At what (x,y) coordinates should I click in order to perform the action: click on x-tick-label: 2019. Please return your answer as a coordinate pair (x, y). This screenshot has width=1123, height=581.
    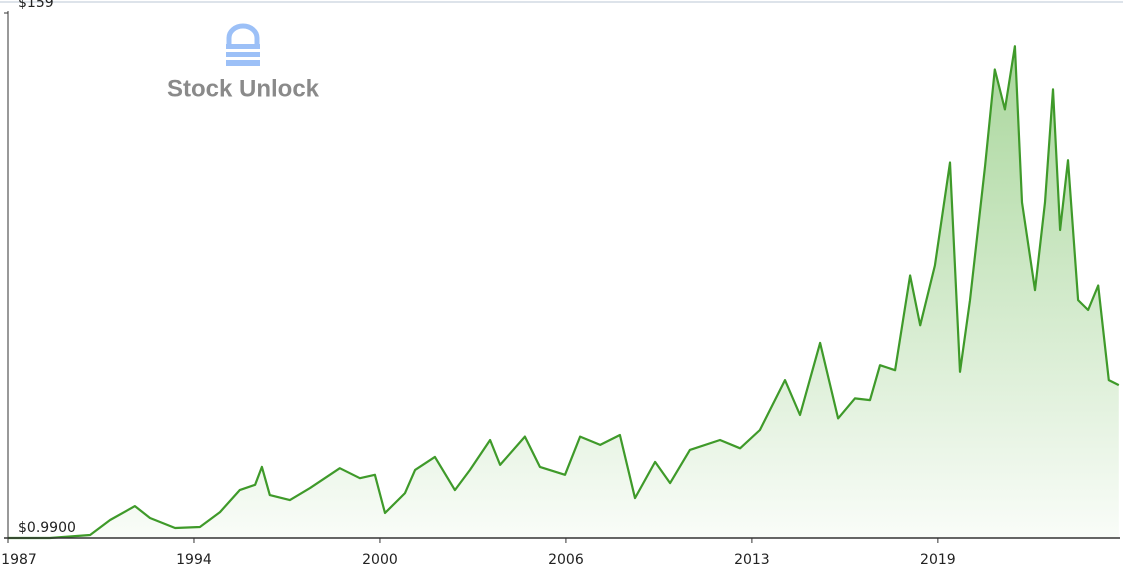
    Looking at the image, I should click on (938, 560).